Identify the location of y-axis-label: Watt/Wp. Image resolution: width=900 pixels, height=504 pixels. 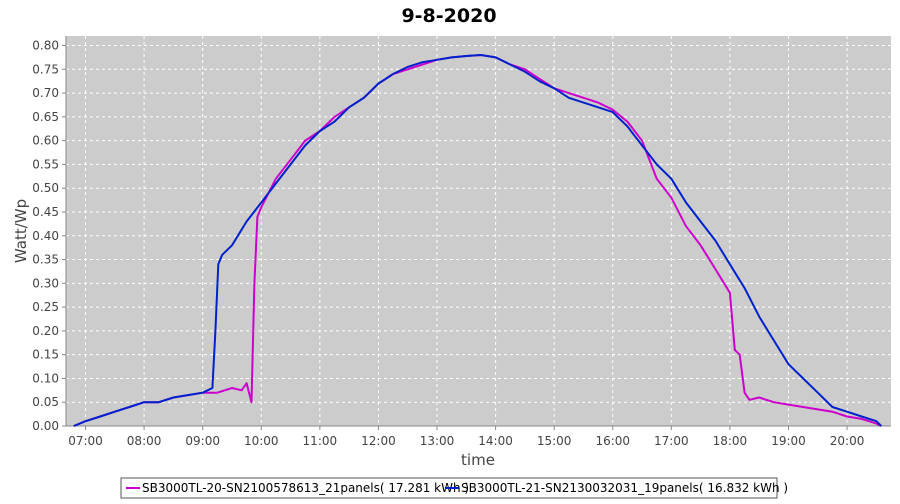
(21, 231).